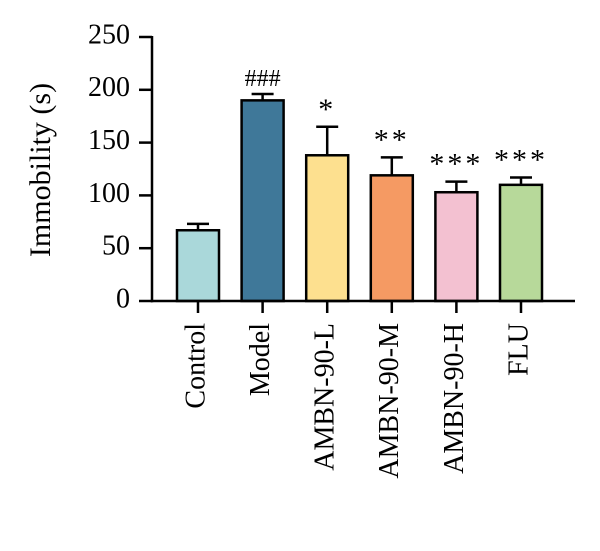  I want to click on x-tick-label: AMBN-90-M, so click(389, 401).